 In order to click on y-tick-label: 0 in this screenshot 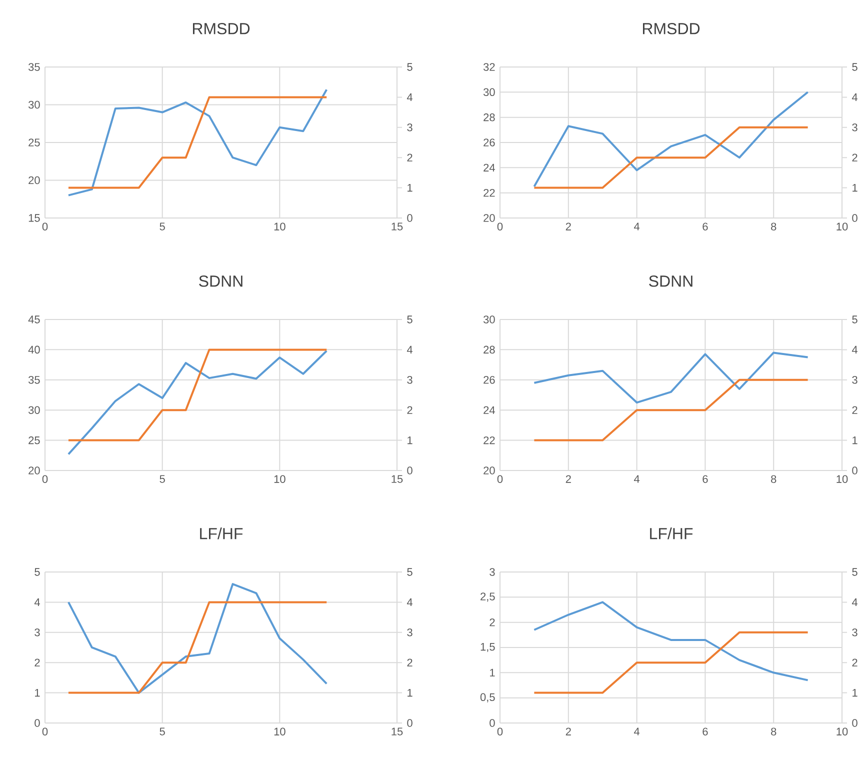, I will do `click(492, 723)`.